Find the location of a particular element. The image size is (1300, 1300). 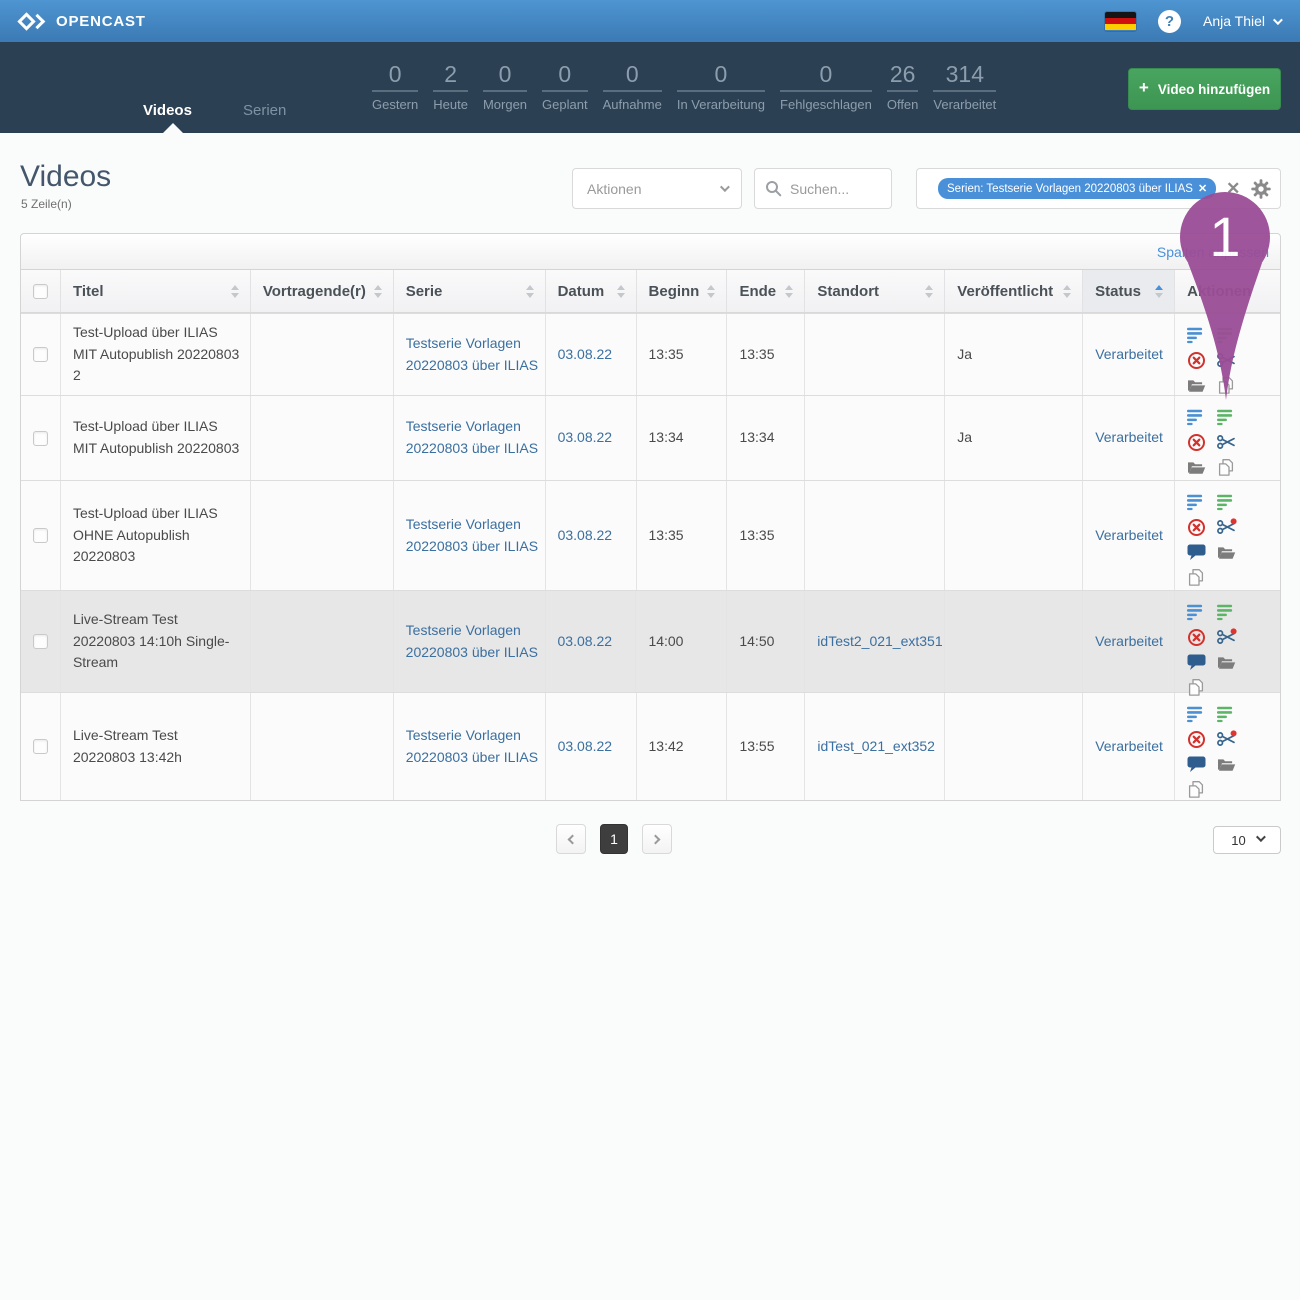

chip-remove-icon: ✕ is located at coordinates (1202, 189).